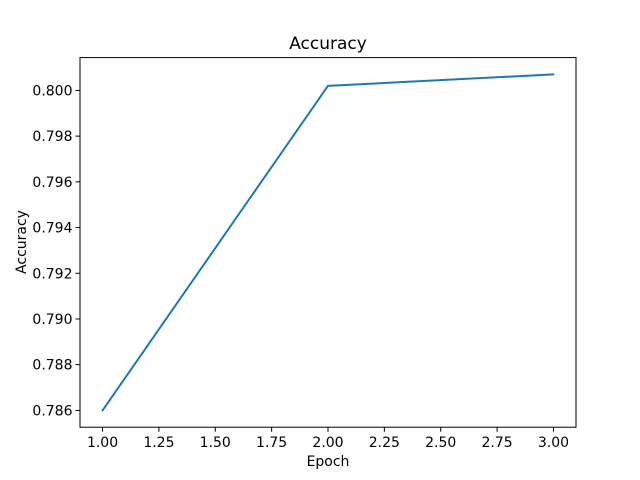  I want to click on y-axis-label: Accuracy, so click(22, 242).